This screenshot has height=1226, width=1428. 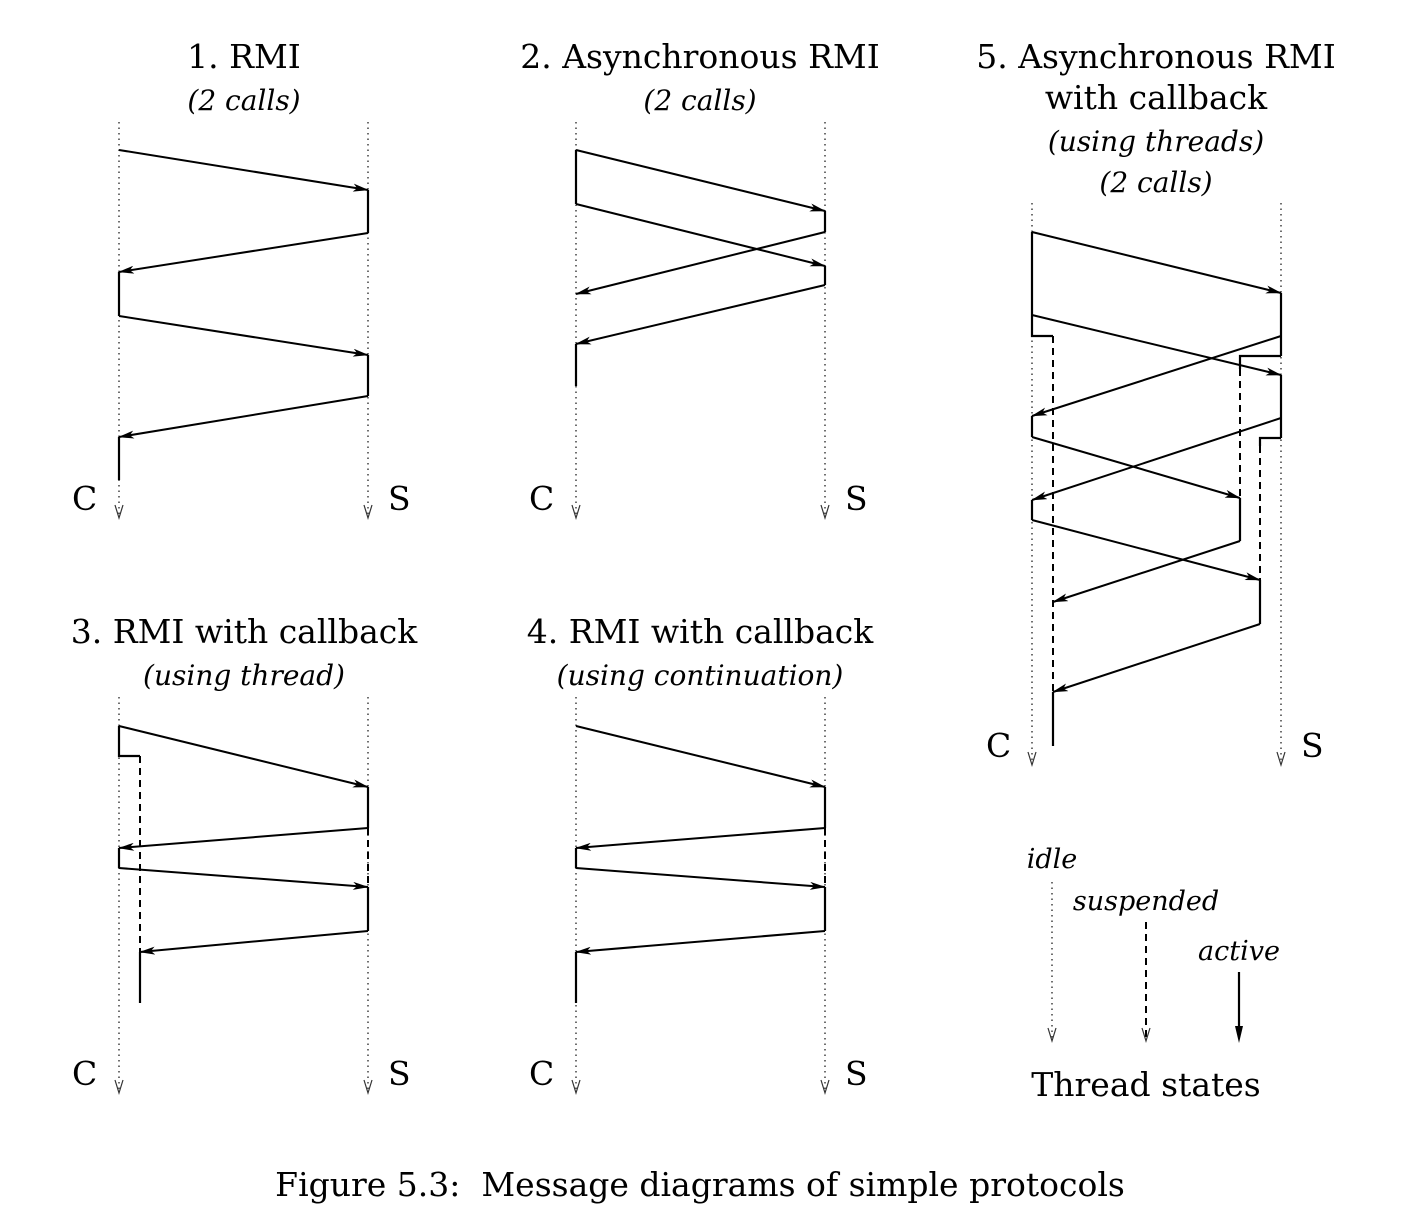 What do you see at coordinates (244, 675) in the screenshot?
I see `panel-3-subtitle: (using thread)` at bounding box center [244, 675].